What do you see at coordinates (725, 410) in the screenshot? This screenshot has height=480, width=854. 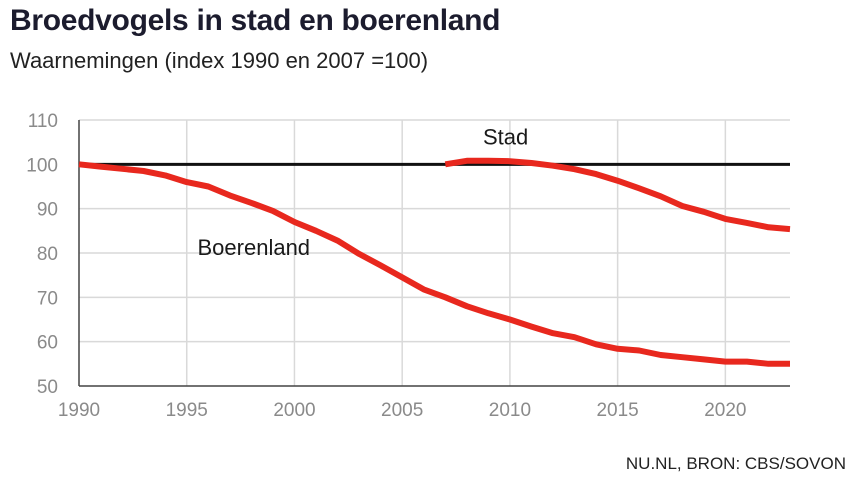 I see `x-tick-label: 2020` at bounding box center [725, 410].